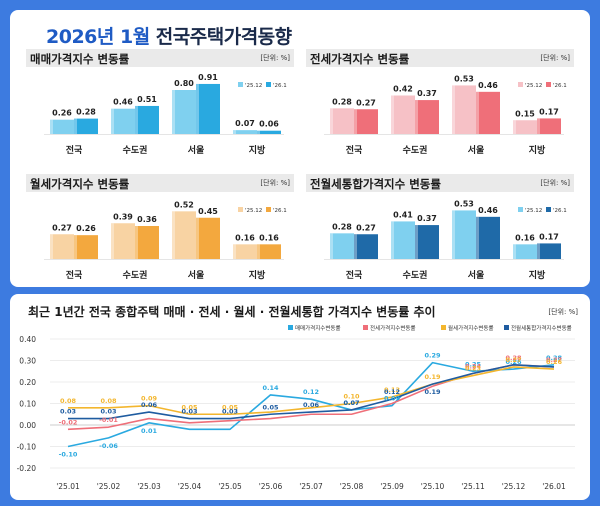 This screenshot has width=600, height=506. What do you see at coordinates (68, 401) in the screenshot?
I see `data-label: 0.08` at bounding box center [68, 401].